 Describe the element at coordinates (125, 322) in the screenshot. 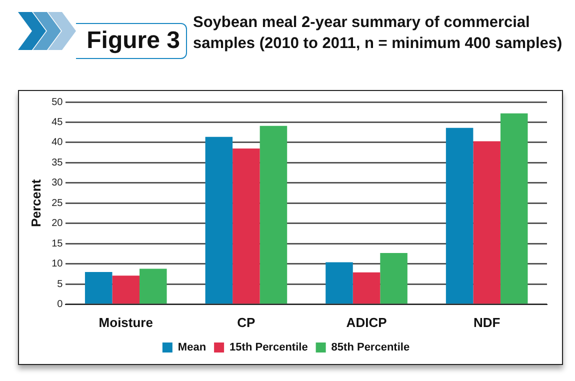

I see `x-tick-label: Moisture` at that location.